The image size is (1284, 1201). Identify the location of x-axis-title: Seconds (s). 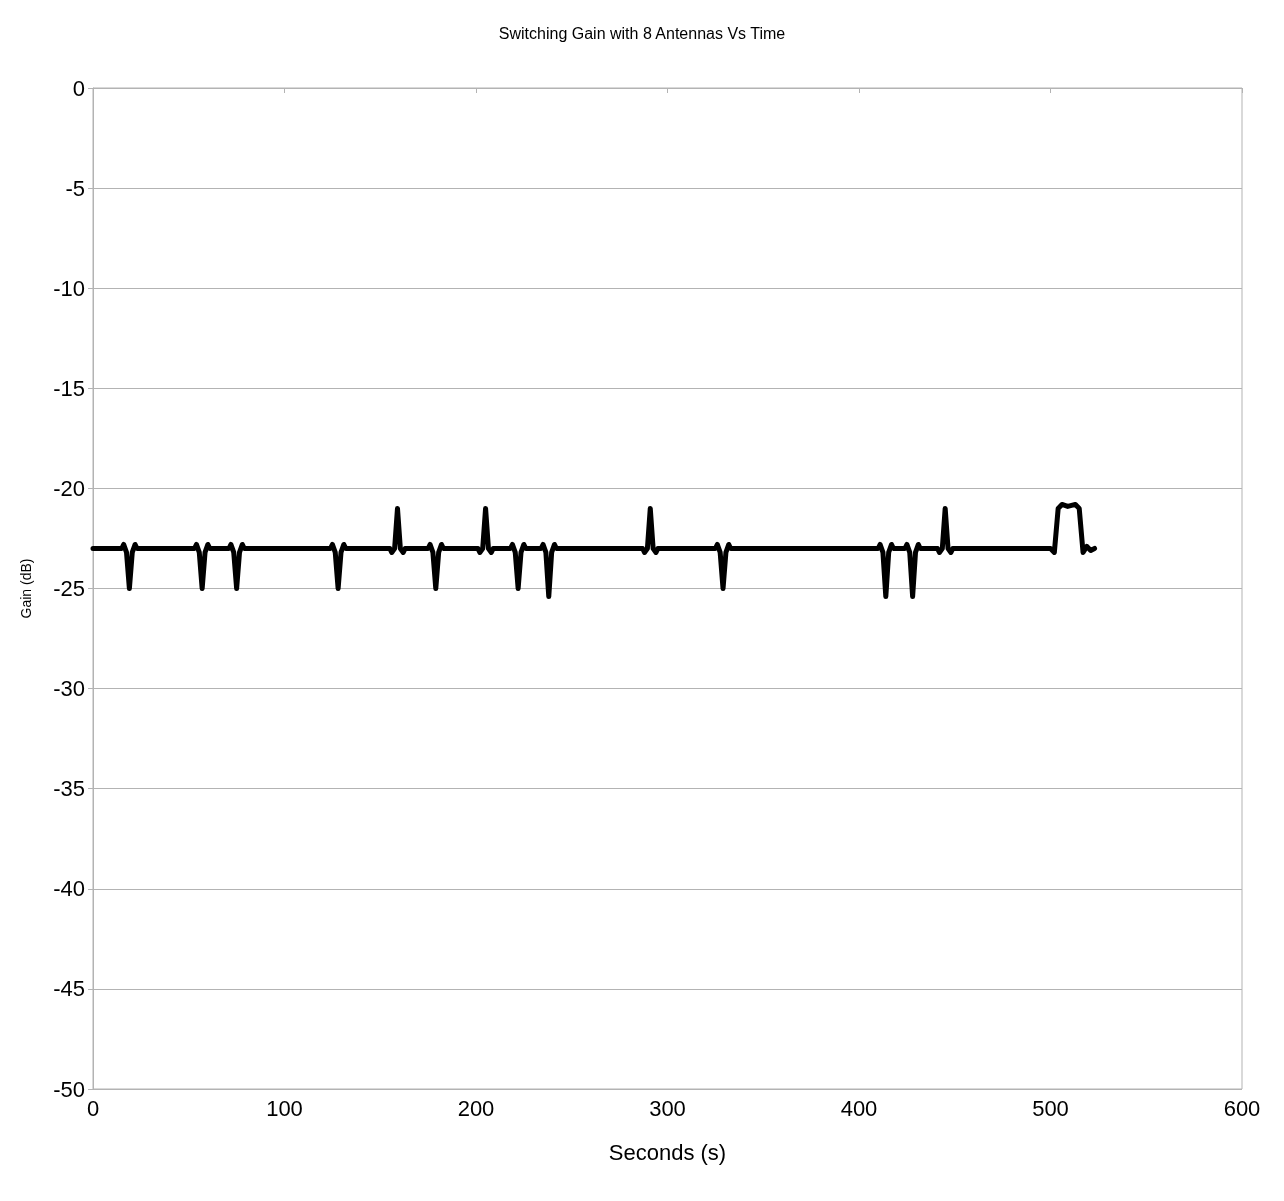
(667, 1152).